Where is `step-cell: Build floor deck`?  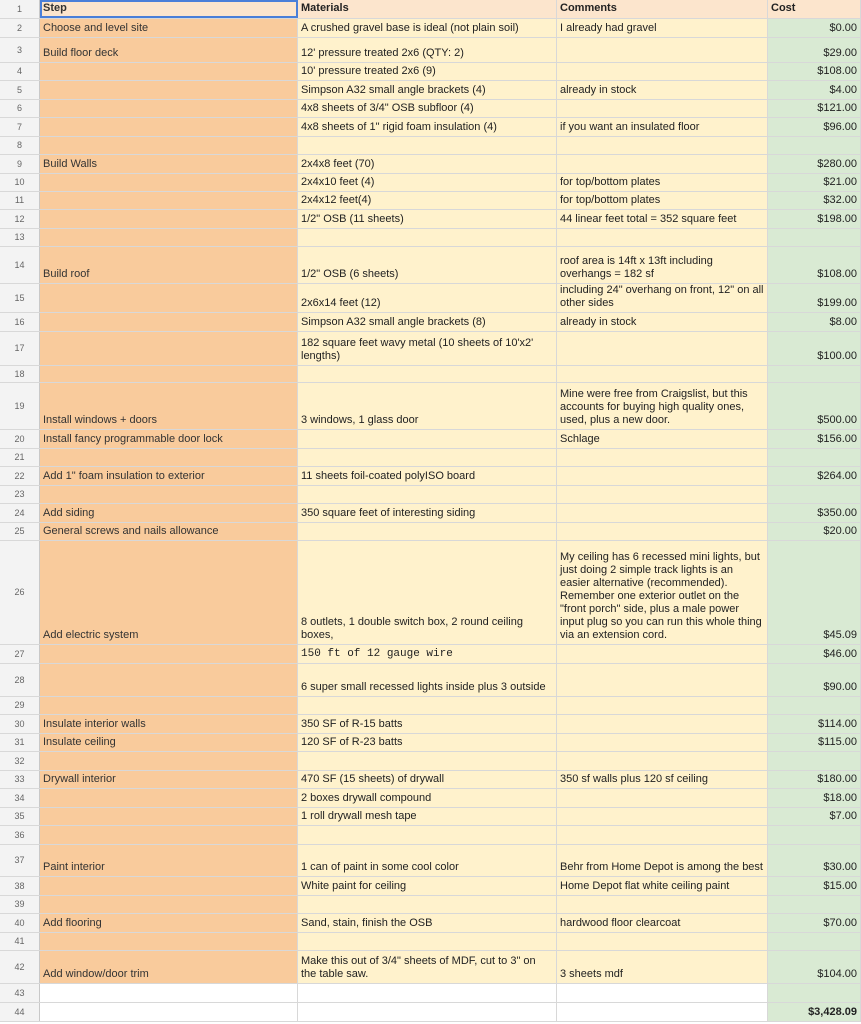
step-cell: Build floor deck is located at coordinates (169, 50).